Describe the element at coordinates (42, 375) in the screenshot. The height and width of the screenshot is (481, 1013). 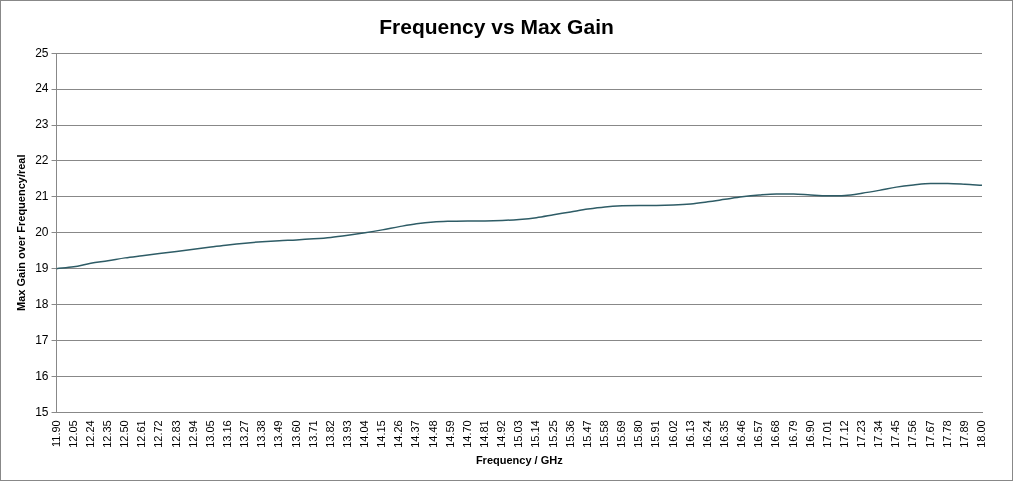
I see `y-tick-label: 16` at that location.